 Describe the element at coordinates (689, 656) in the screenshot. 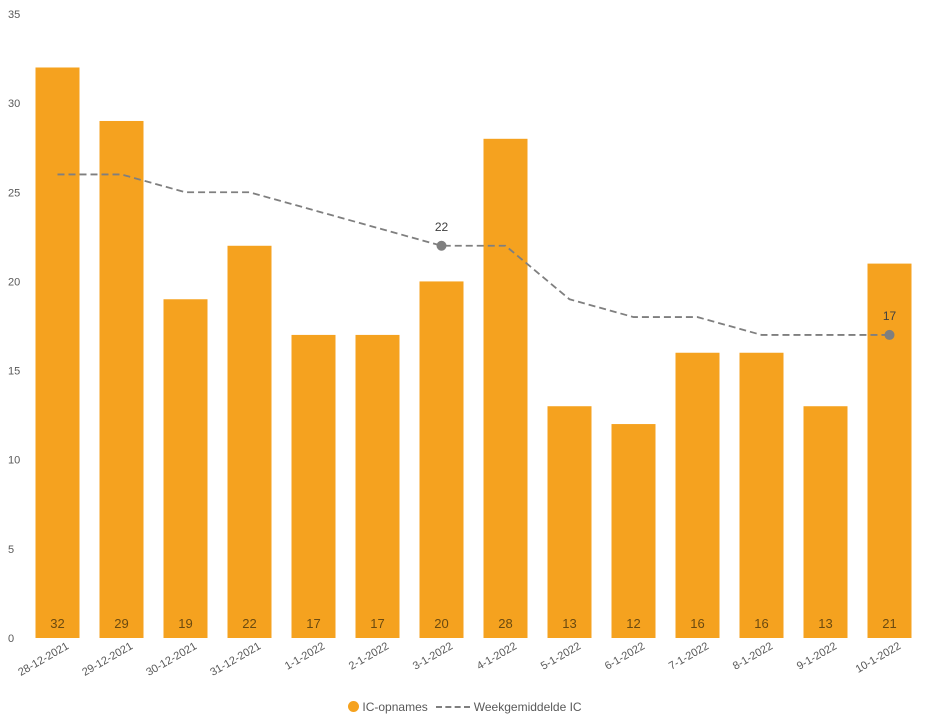

I see `x-tick-label: 7-1-2022` at that location.